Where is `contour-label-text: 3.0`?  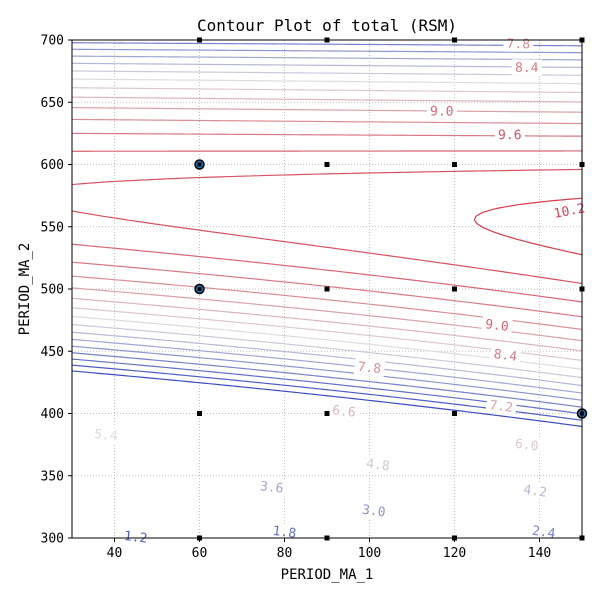 contour-label-text: 3.0 is located at coordinates (373, 512).